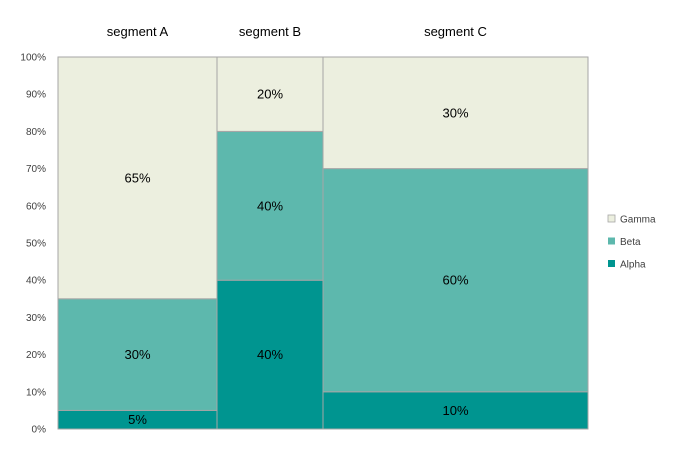 The width and height of the screenshot is (679, 462). Describe the element at coordinates (137, 419) in the screenshot. I see `data-label: 5%` at that location.